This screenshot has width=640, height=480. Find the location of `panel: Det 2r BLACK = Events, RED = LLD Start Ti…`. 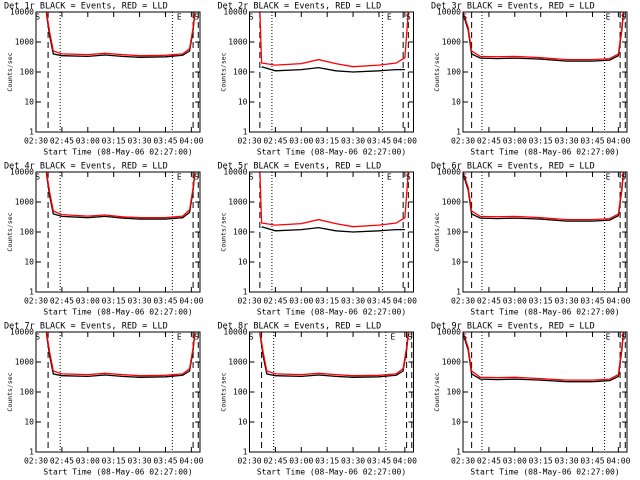

panel: Det 2r BLACK = Events, RED = LLD Start Ti… is located at coordinates (318, 79).